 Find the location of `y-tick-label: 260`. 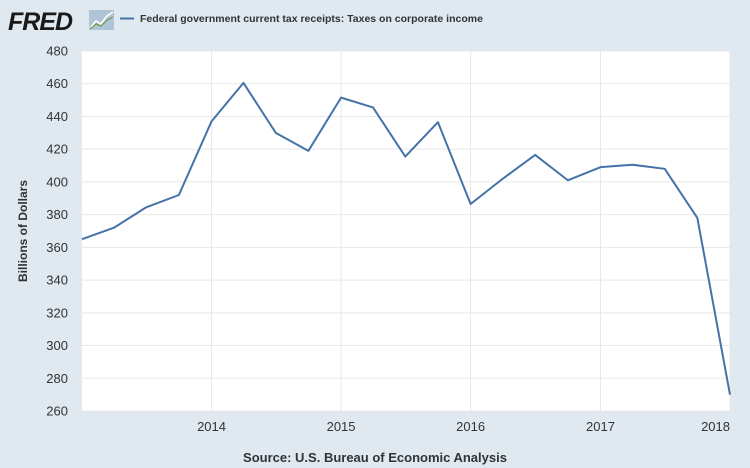

y-tick-label: 260 is located at coordinates (57, 411).